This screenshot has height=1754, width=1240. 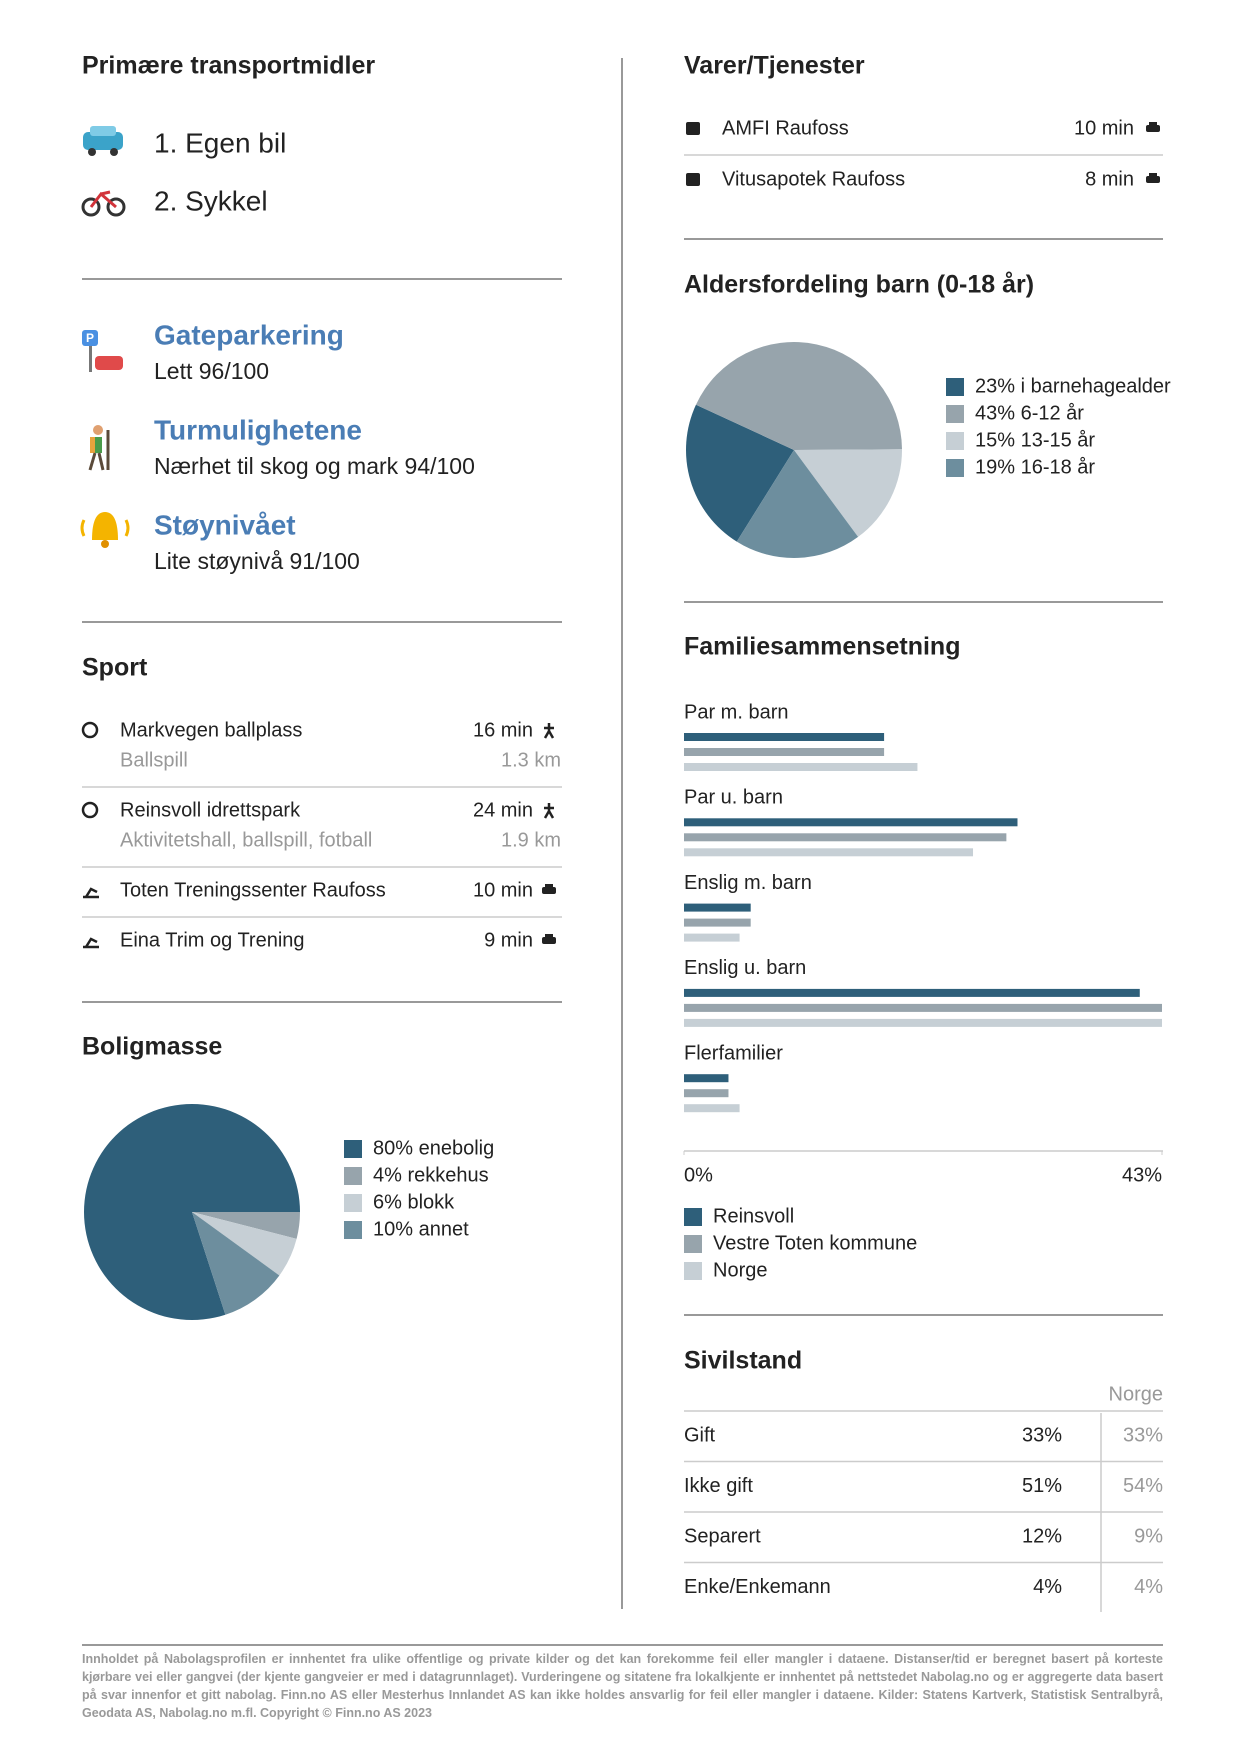 What do you see at coordinates (815, 1243) in the screenshot?
I see `legend-label: Vestre Toten kommune` at bounding box center [815, 1243].